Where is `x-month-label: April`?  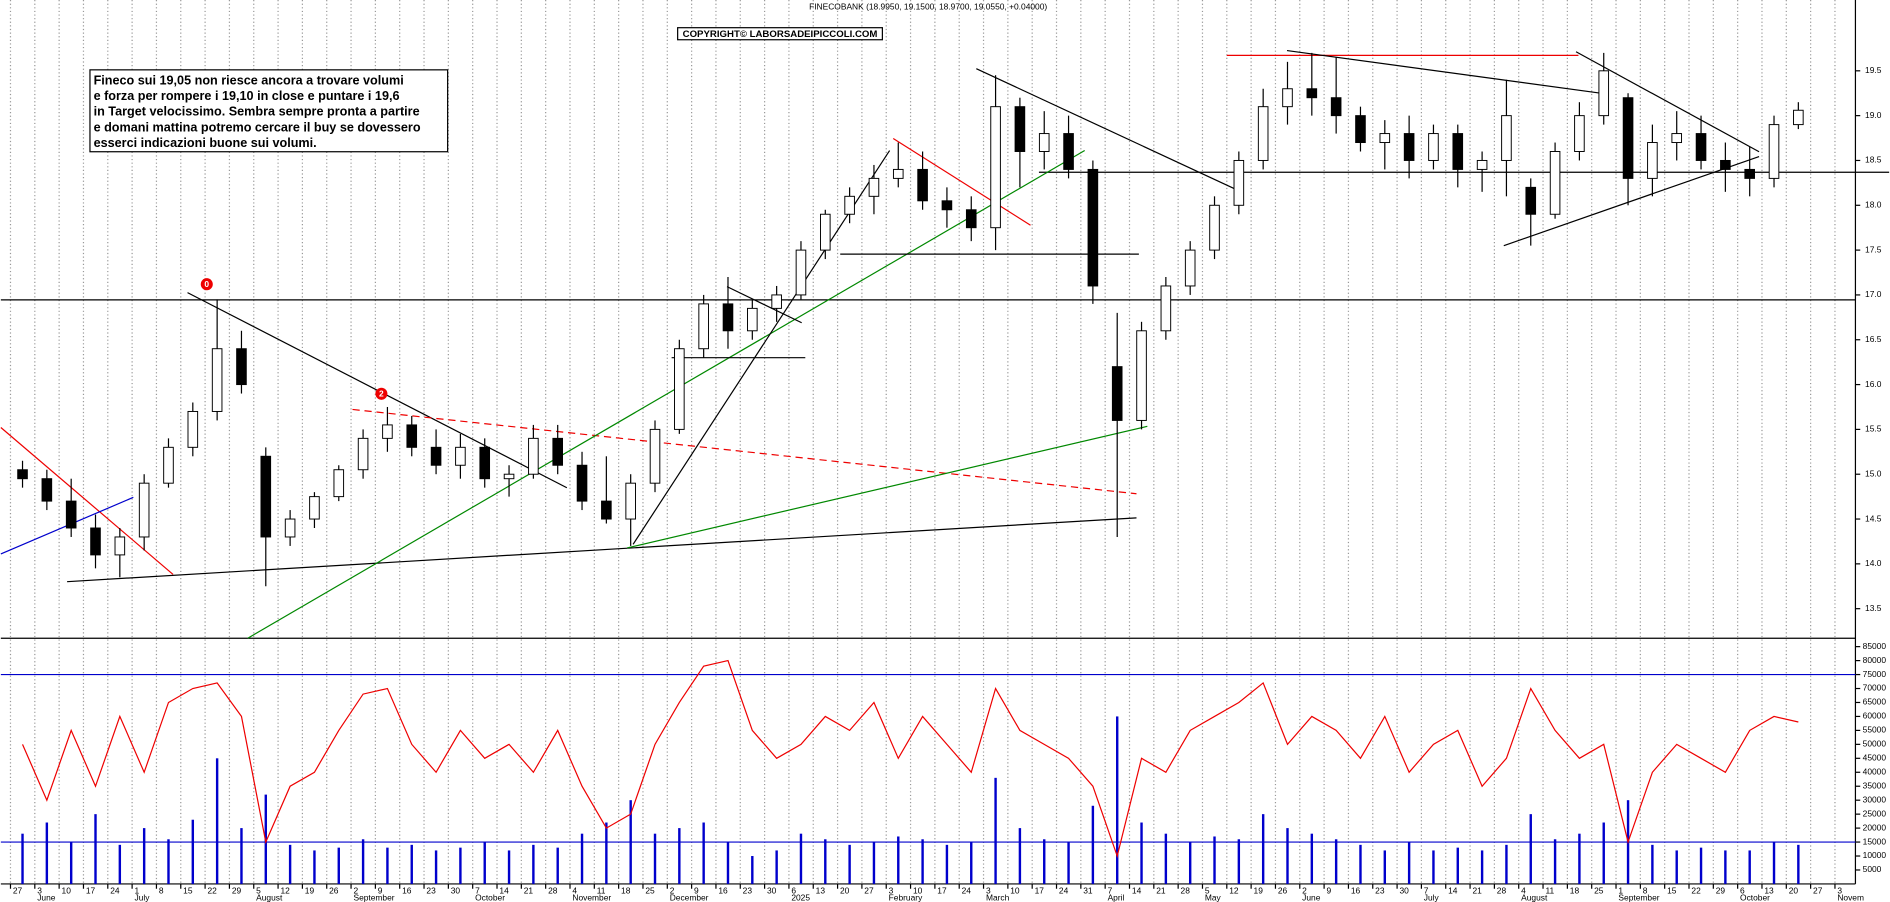 x-month-label: April is located at coordinates (1116, 897).